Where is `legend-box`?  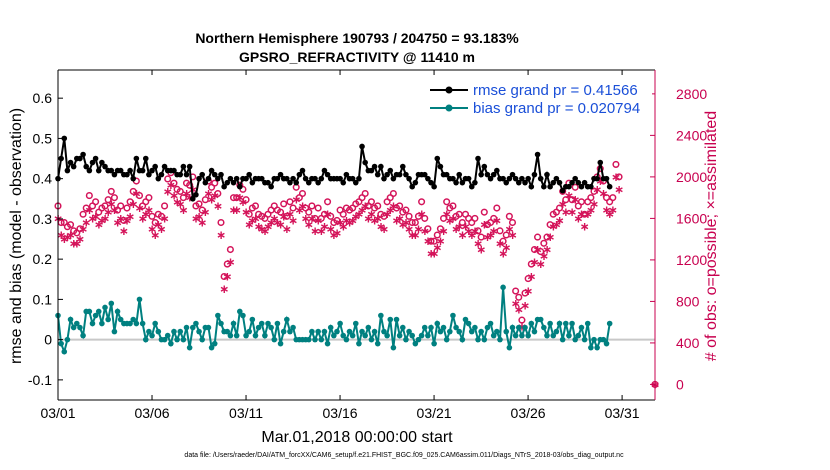 legend-box is located at coordinates (536, 99).